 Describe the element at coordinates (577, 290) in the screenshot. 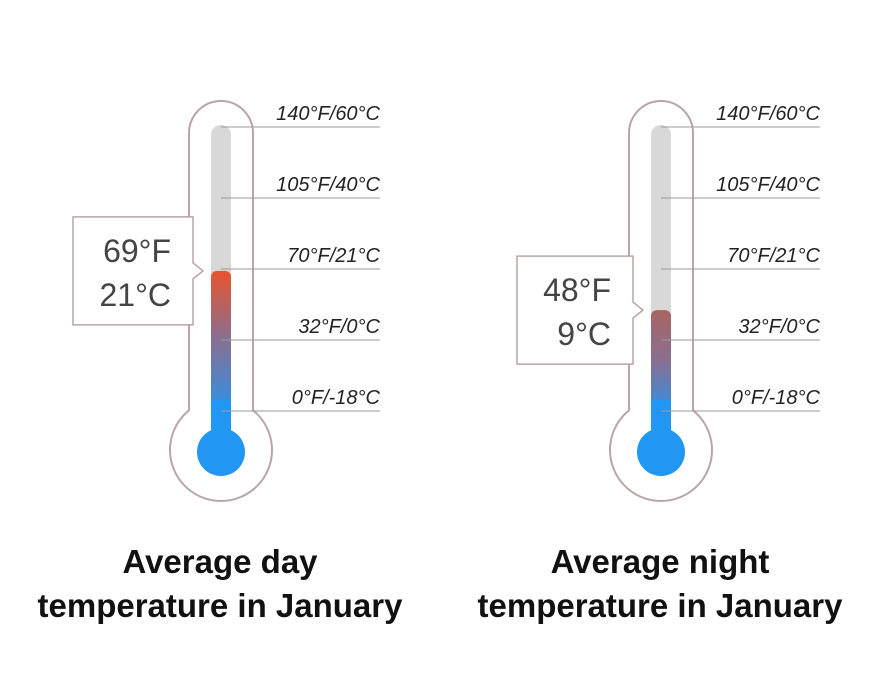

I see `readout-fahrenheit: 48°F` at that location.